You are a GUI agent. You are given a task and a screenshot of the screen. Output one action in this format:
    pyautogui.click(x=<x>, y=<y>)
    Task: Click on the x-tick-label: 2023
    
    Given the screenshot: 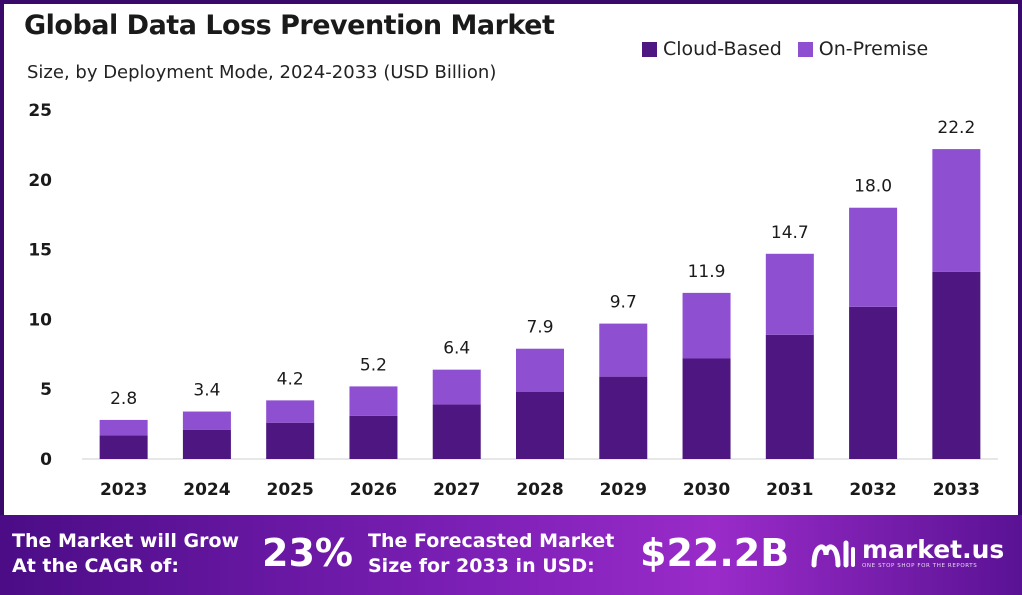 What is the action you would take?
    pyautogui.click(x=123, y=490)
    